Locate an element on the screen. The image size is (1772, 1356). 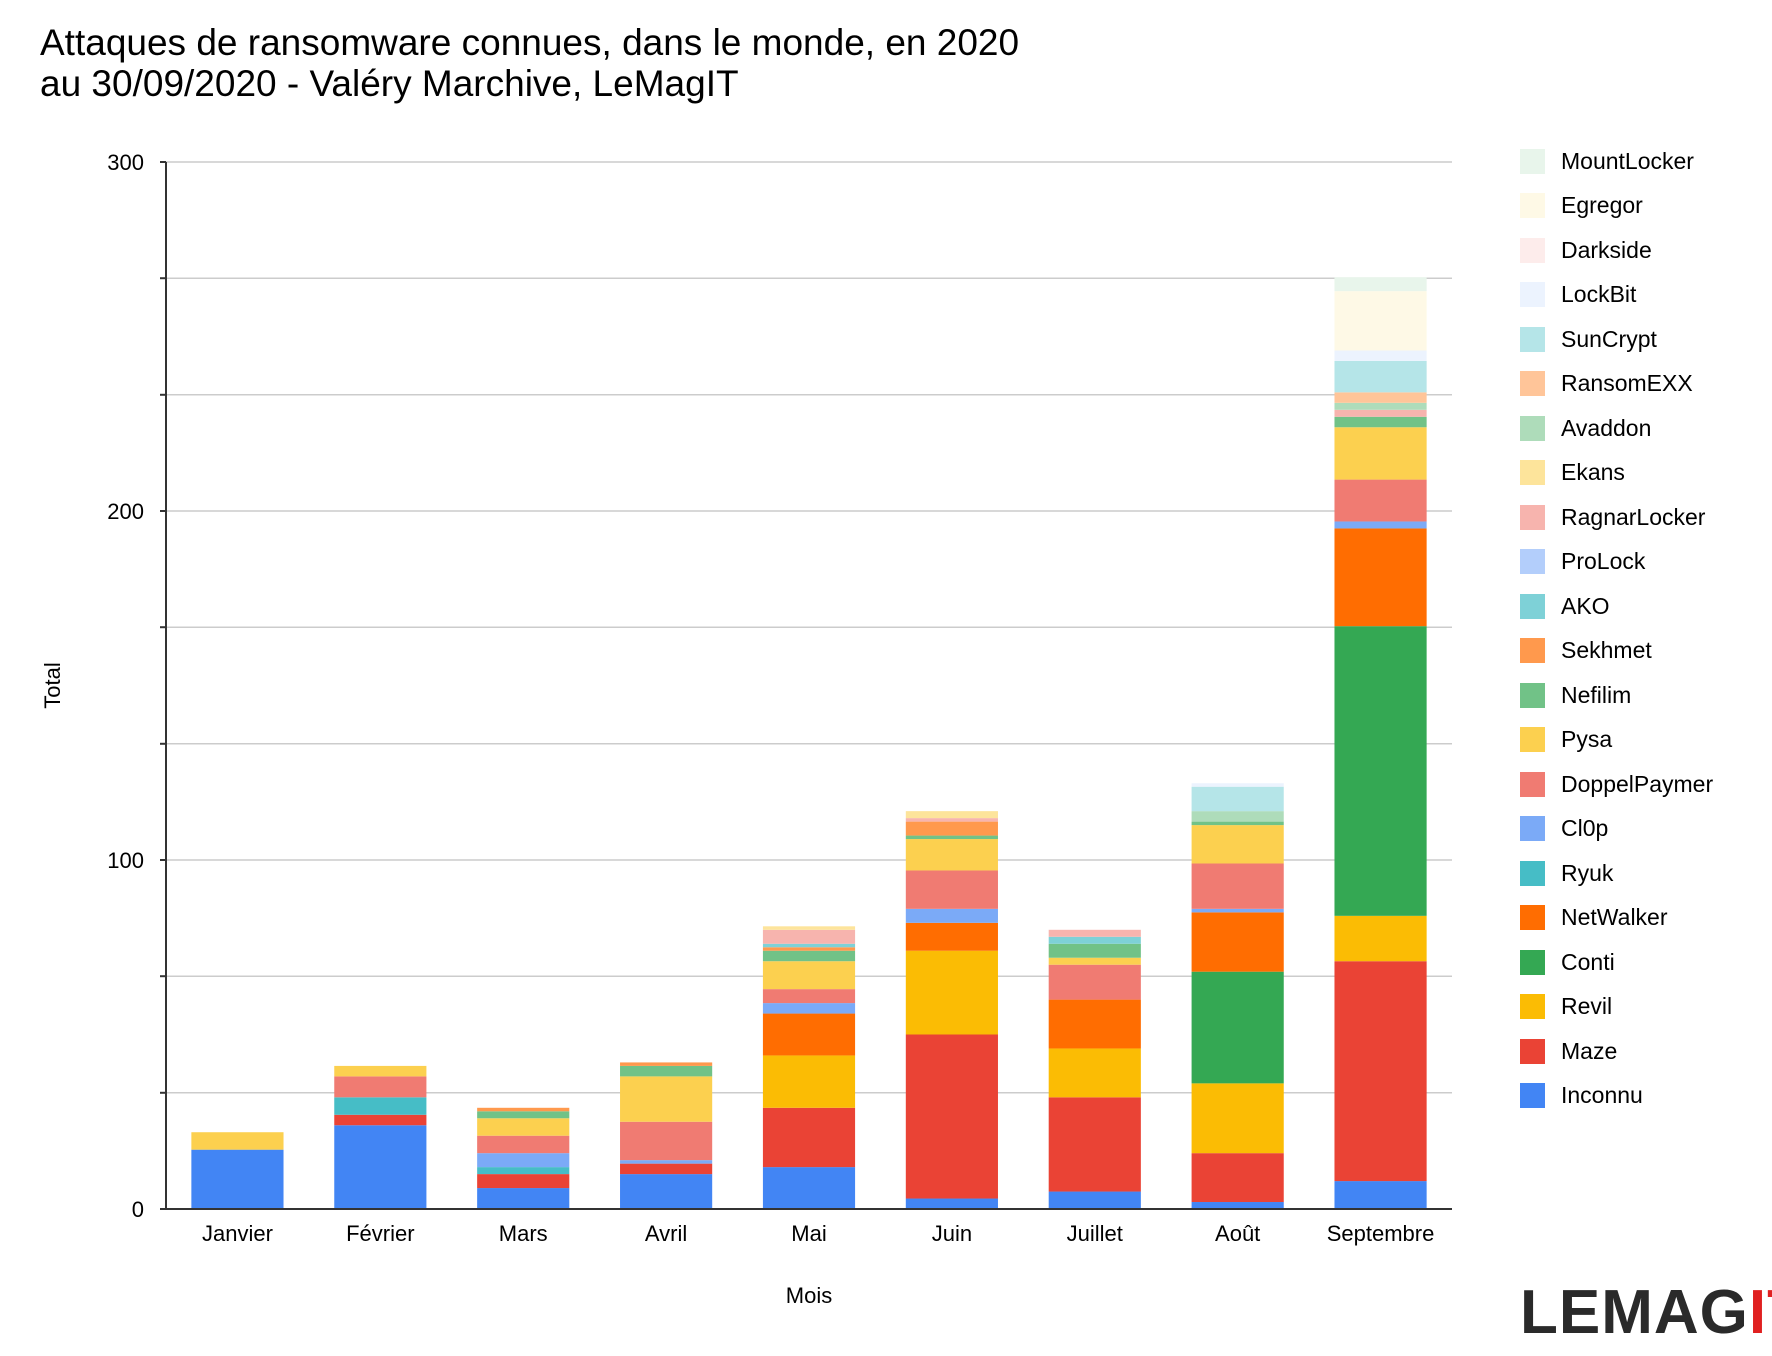
legend-item-conti: Conti is located at coordinates (1567, 962).